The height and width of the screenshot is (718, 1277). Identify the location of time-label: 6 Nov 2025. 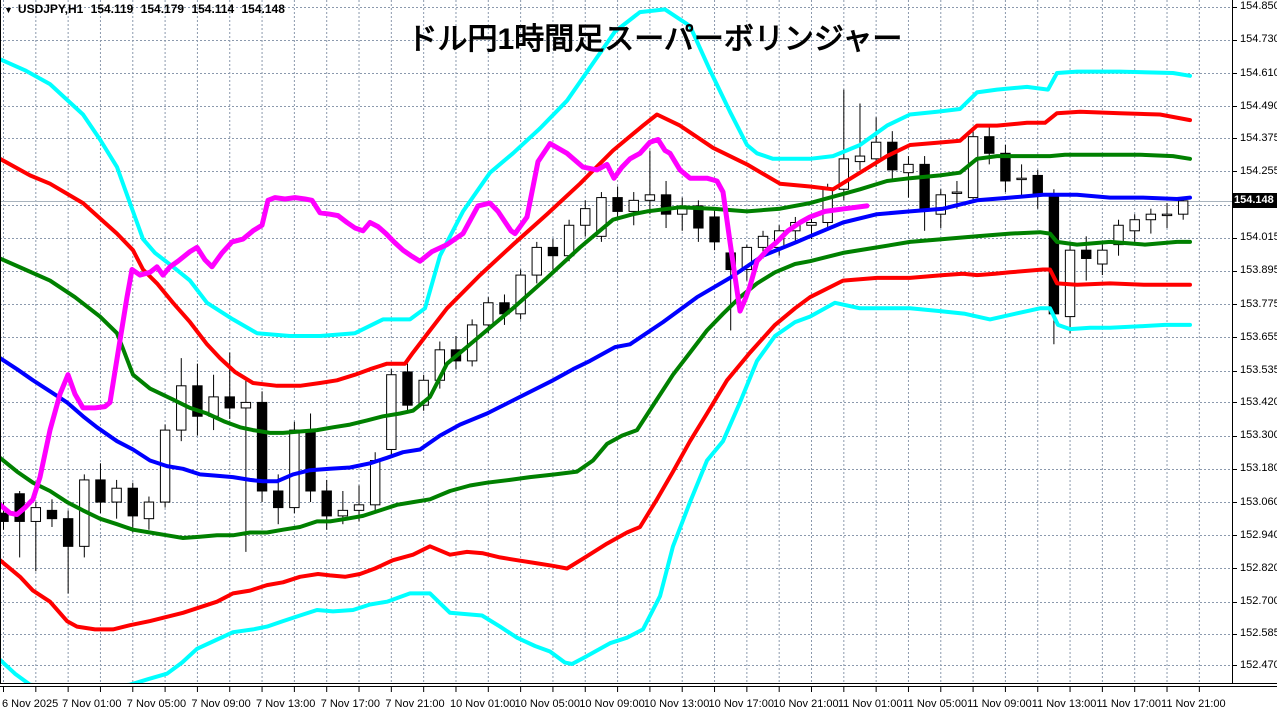
(30, 704).